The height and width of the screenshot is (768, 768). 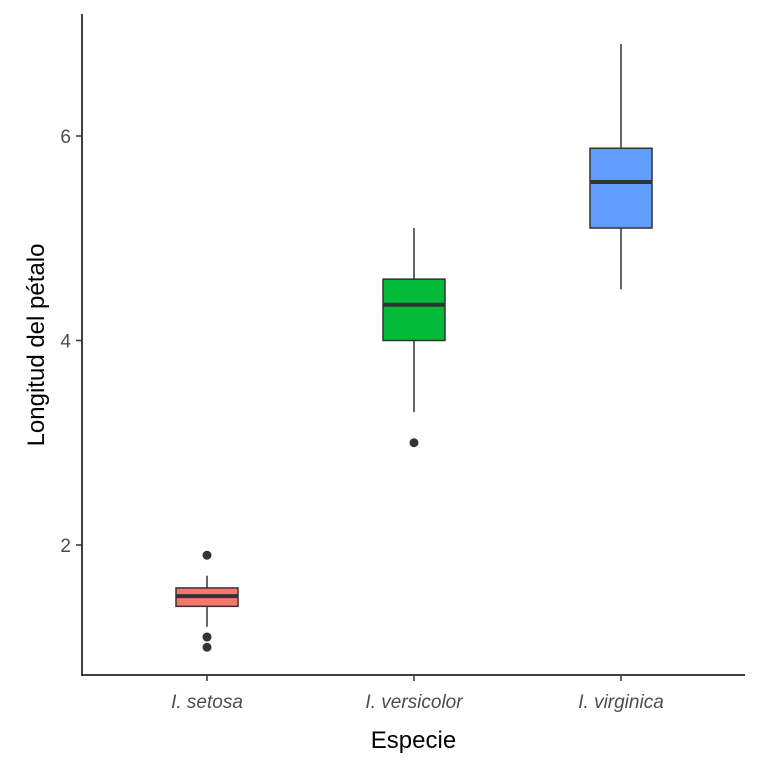 What do you see at coordinates (65, 342) in the screenshot?
I see `y-tick-label: 4` at bounding box center [65, 342].